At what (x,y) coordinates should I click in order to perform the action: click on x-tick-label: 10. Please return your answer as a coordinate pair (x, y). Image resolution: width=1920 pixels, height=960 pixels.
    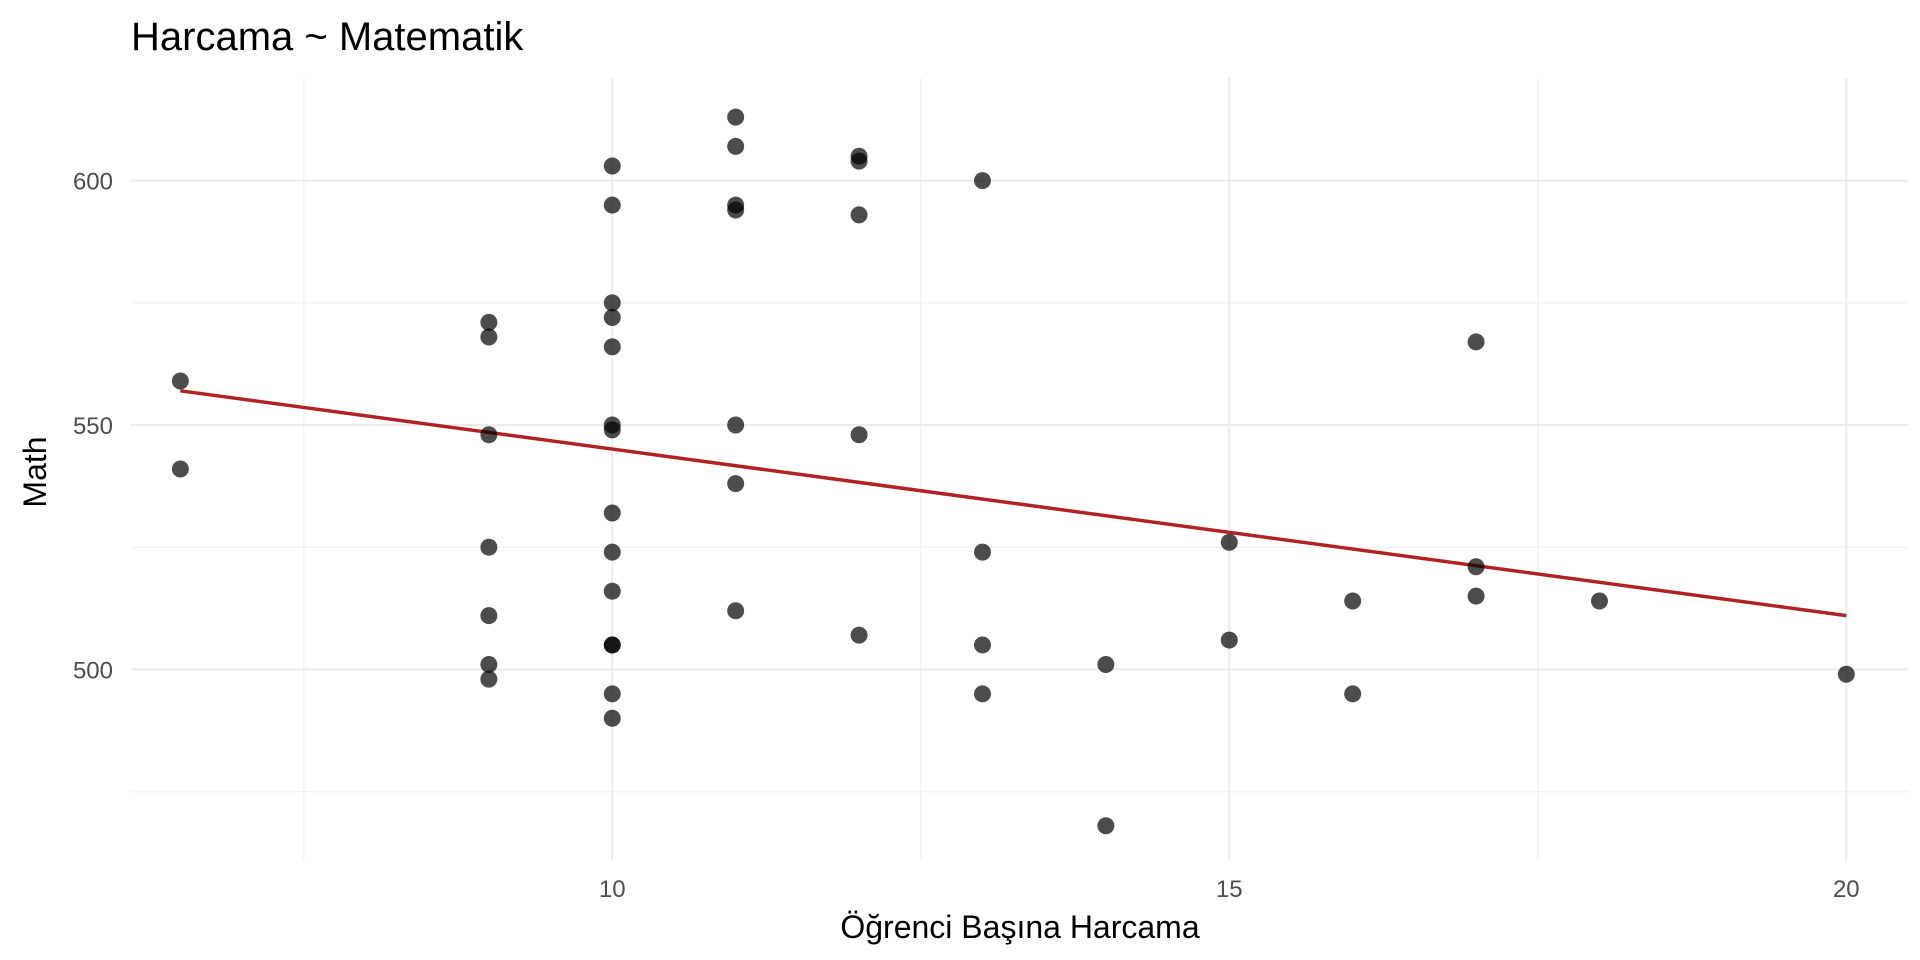
    Looking at the image, I should click on (612, 889).